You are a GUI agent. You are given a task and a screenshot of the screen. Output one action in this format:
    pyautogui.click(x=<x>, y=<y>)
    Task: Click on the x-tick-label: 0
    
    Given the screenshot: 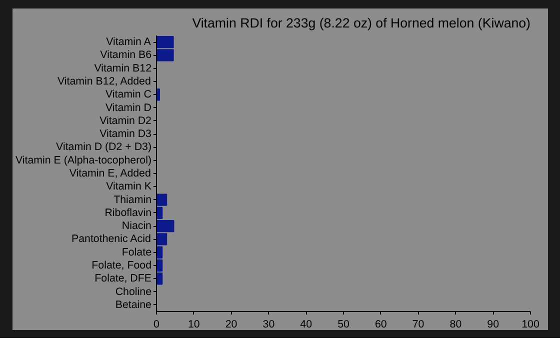 What is the action you would take?
    pyautogui.click(x=157, y=324)
    